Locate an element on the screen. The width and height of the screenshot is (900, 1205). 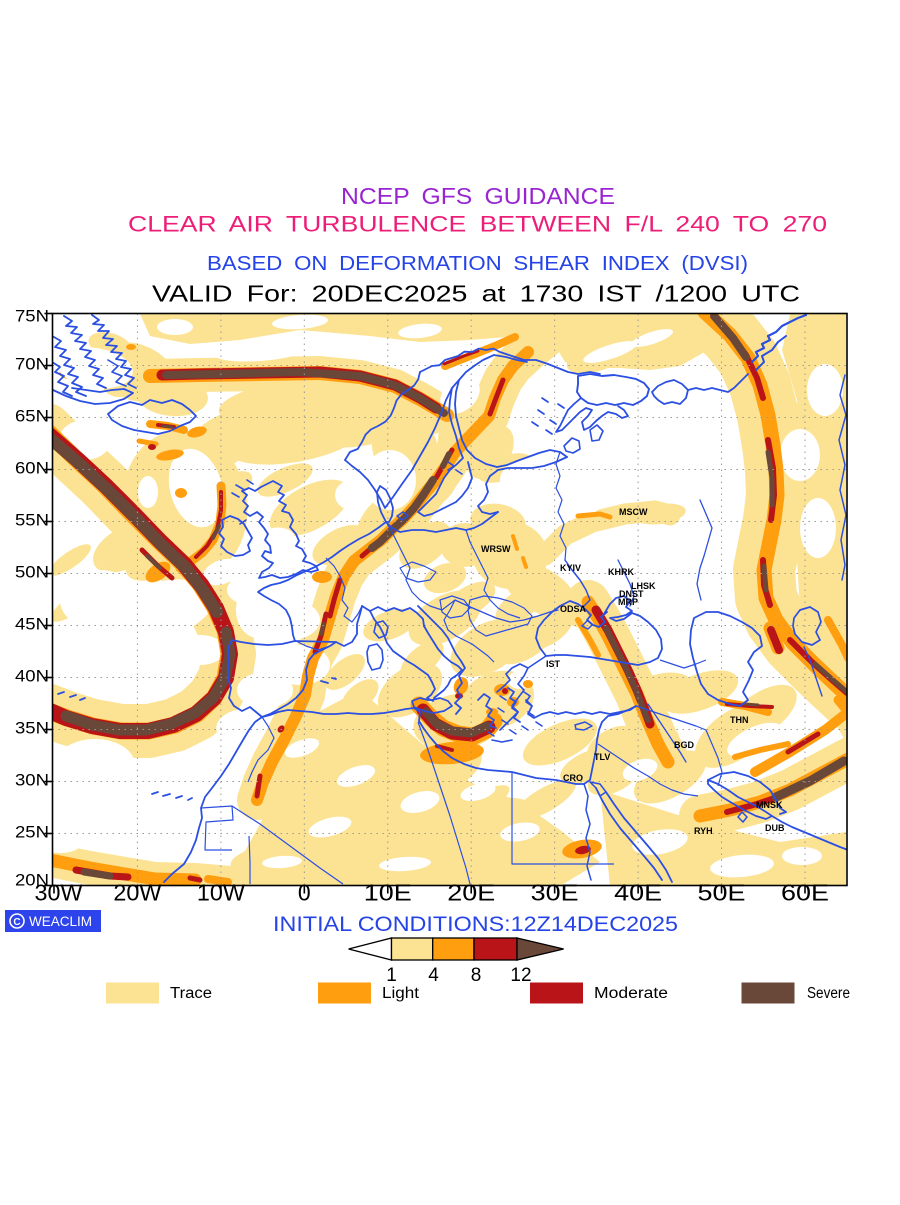
svg-text: C is located at coordinates (16, 922).